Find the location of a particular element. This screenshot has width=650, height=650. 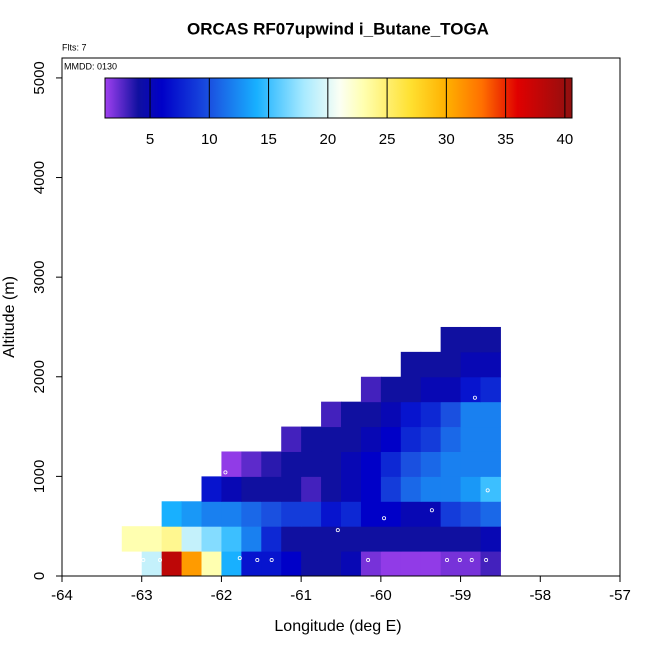

colorbar-tick-label: 5 is located at coordinates (150, 139).